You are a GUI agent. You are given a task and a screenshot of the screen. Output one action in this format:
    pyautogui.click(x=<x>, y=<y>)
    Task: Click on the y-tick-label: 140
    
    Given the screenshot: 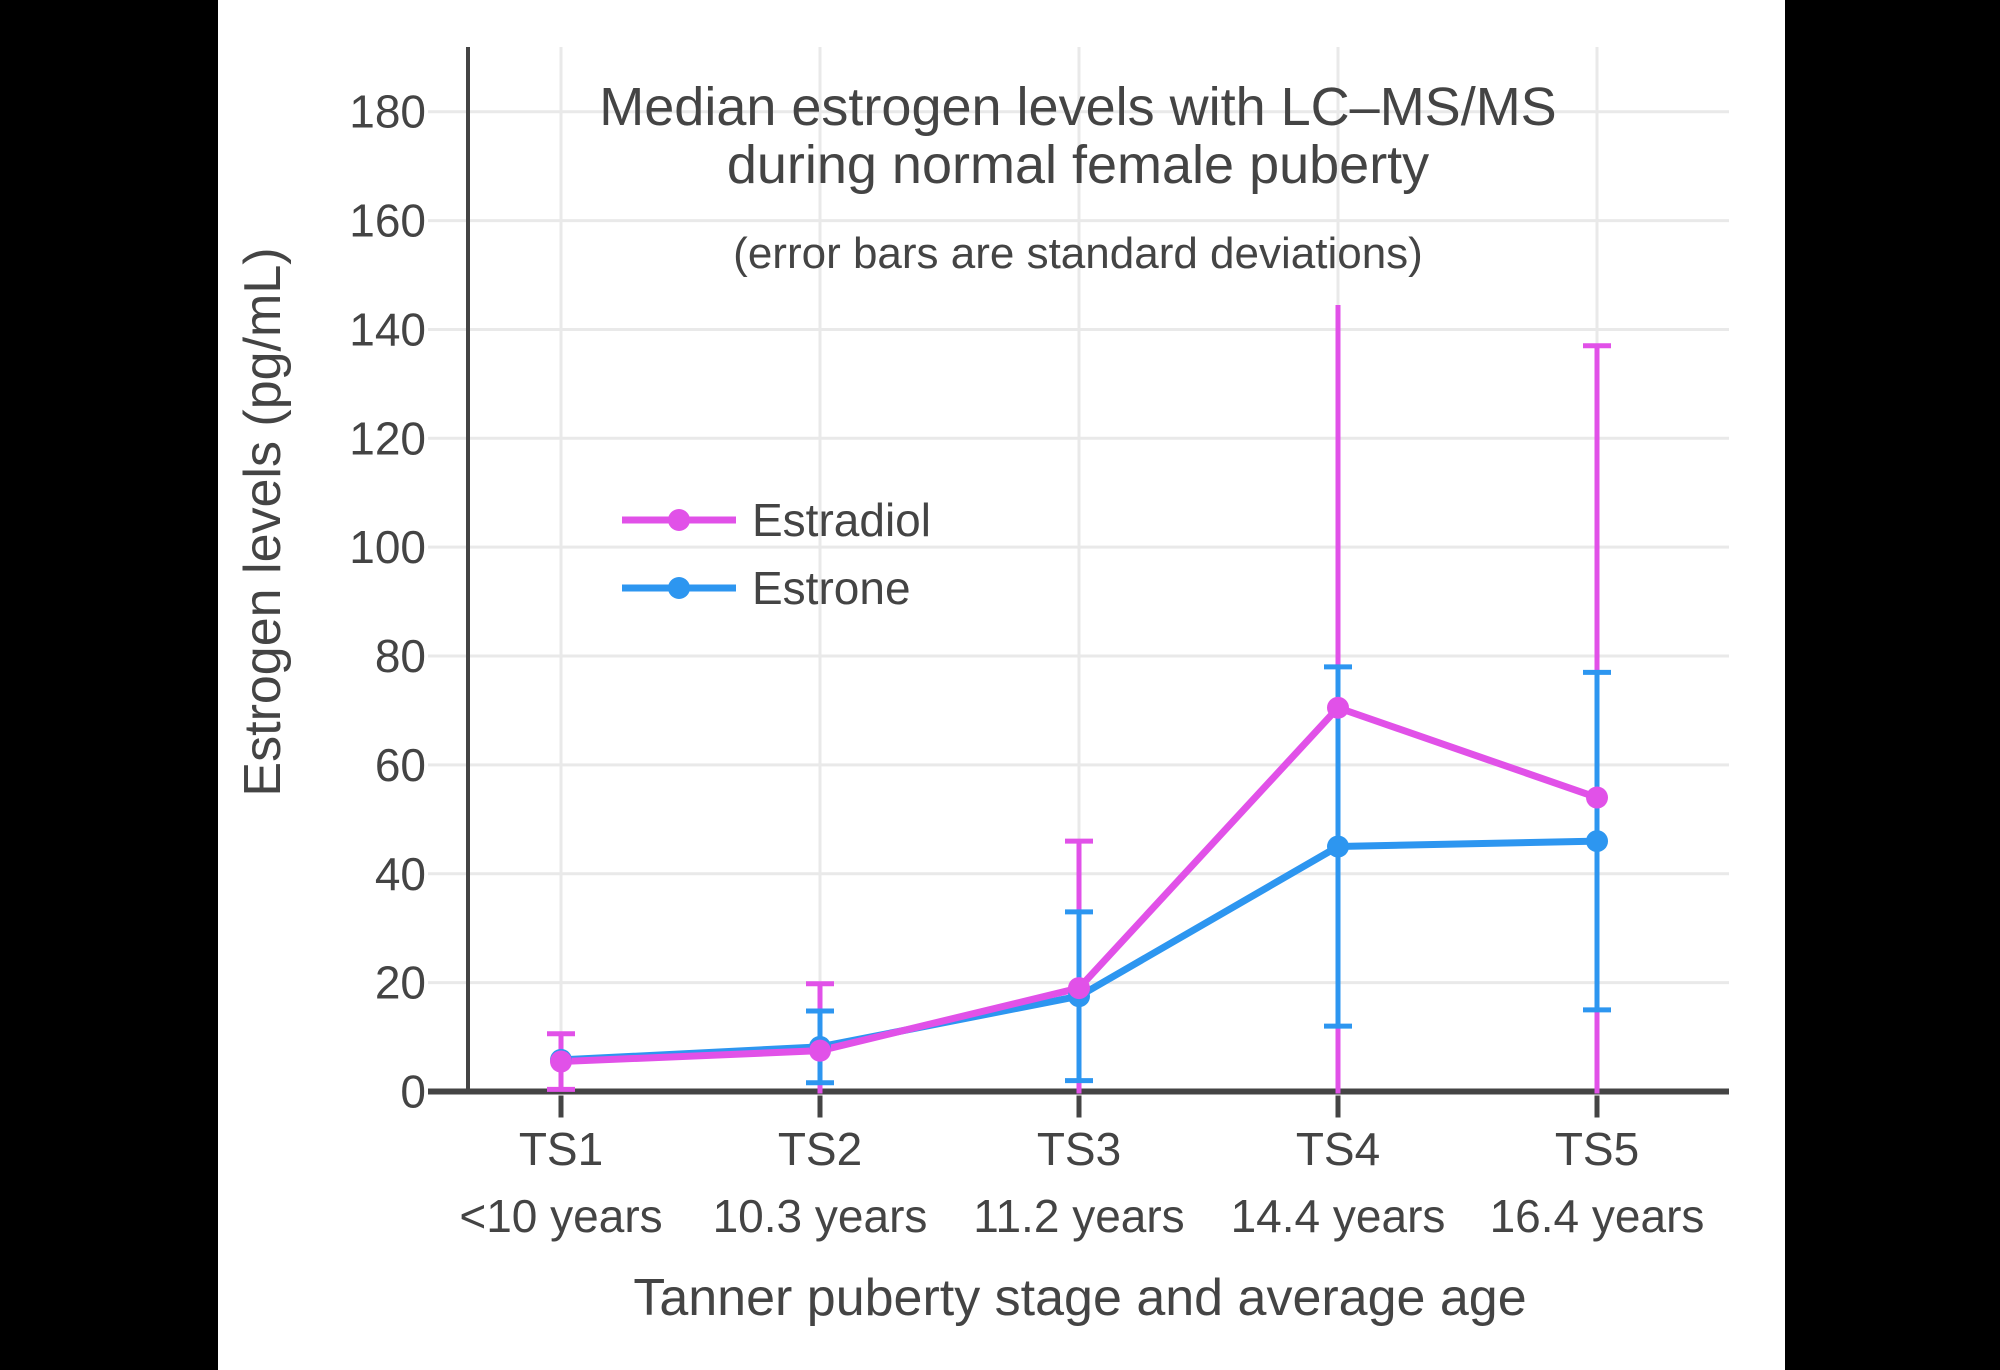 What is the action you would take?
    pyautogui.click(x=387, y=329)
    